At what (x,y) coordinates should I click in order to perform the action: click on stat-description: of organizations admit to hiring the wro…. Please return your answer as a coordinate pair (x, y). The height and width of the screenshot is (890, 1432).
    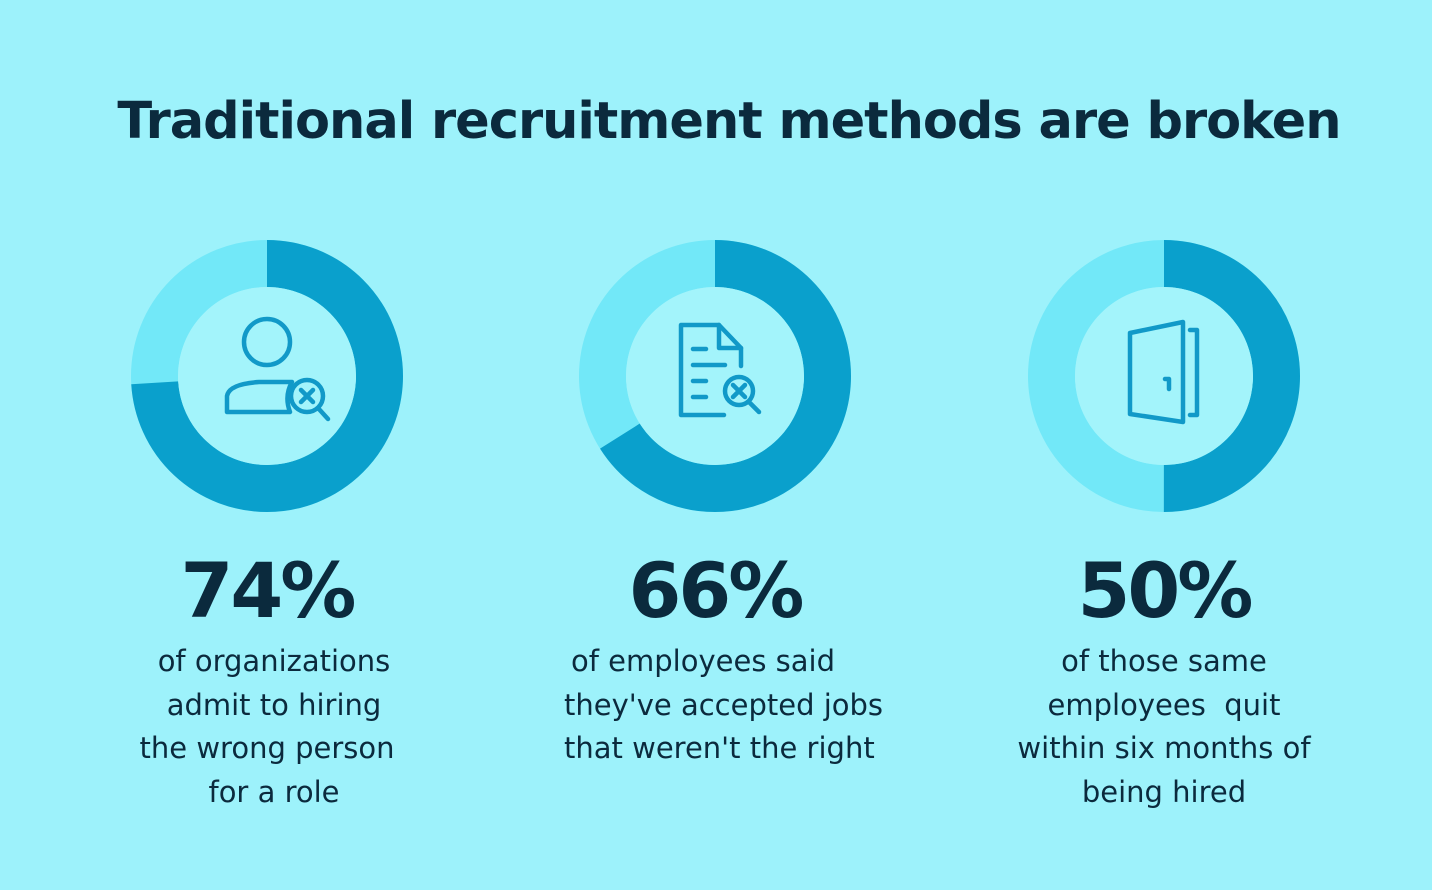
    Looking at the image, I should click on (267, 727).